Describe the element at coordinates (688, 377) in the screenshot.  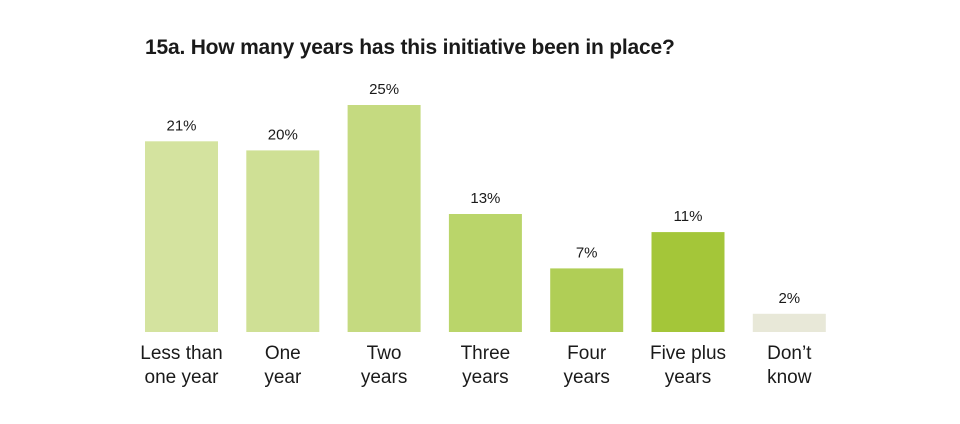
I see `category-label-5-line-1: years` at that location.